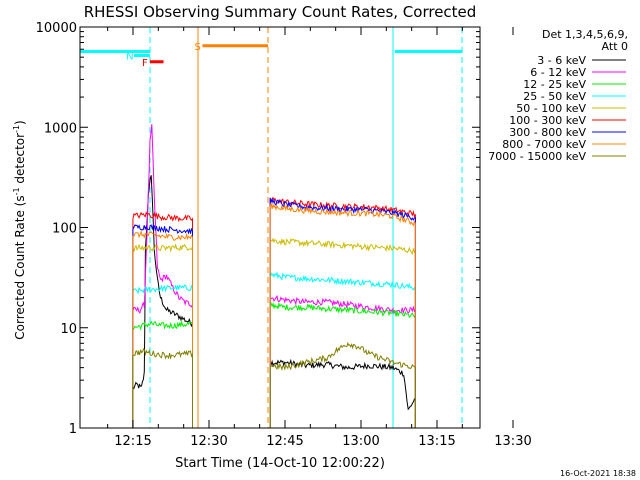 The height and width of the screenshot is (480, 640). Describe the element at coordinates (16, 129) in the screenshot. I see `y-axis-label-sup2: -1` at that location.